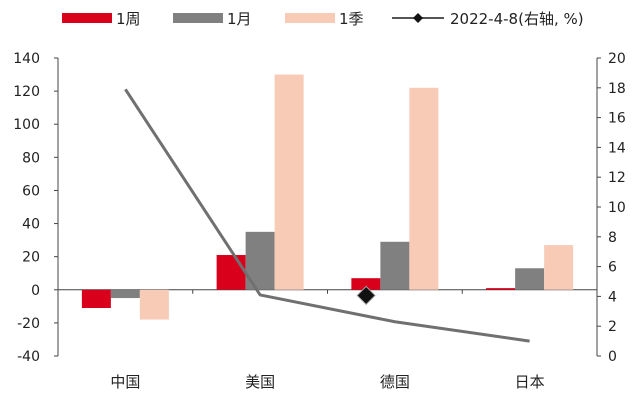 The image size is (633, 395). What do you see at coordinates (612, 357) in the screenshot?
I see `right-tick-label: 0` at bounding box center [612, 357].